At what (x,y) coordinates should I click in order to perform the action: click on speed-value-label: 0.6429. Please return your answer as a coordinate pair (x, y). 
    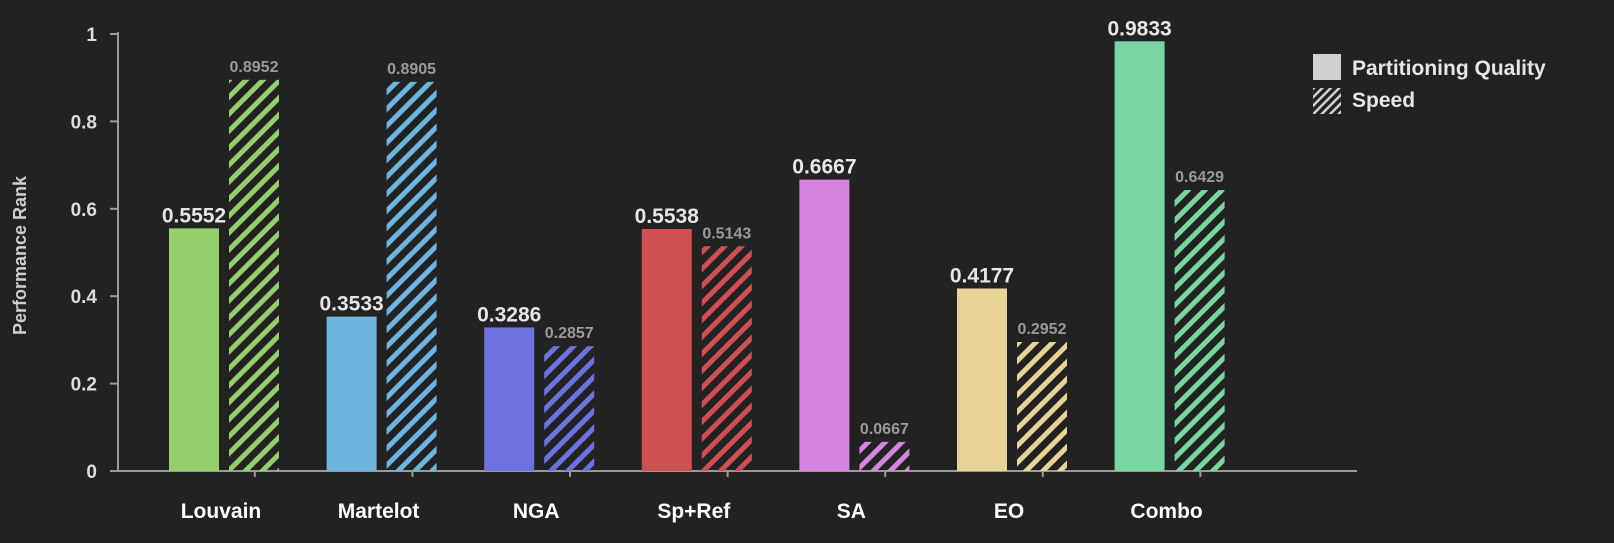
    Looking at the image, I should click on (1199, 177).